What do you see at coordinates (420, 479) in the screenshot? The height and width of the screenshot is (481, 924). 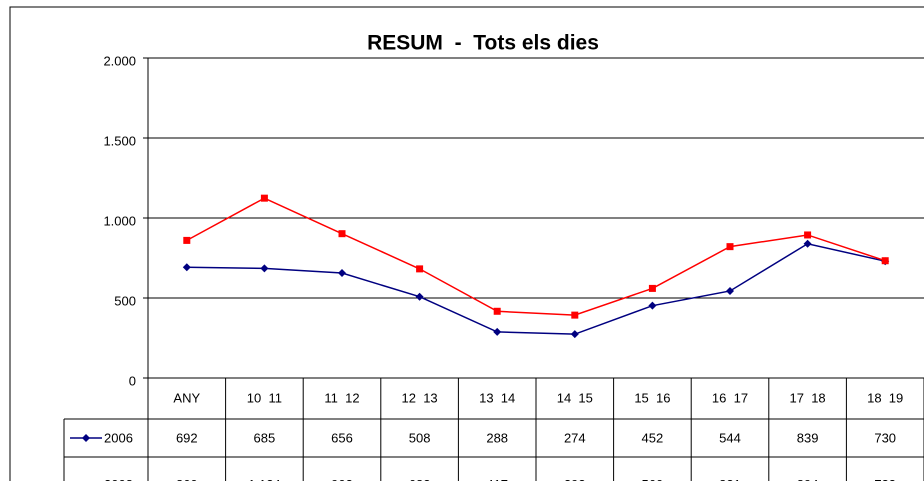 I see `table-value: 682` at bounding box center [420, 479].